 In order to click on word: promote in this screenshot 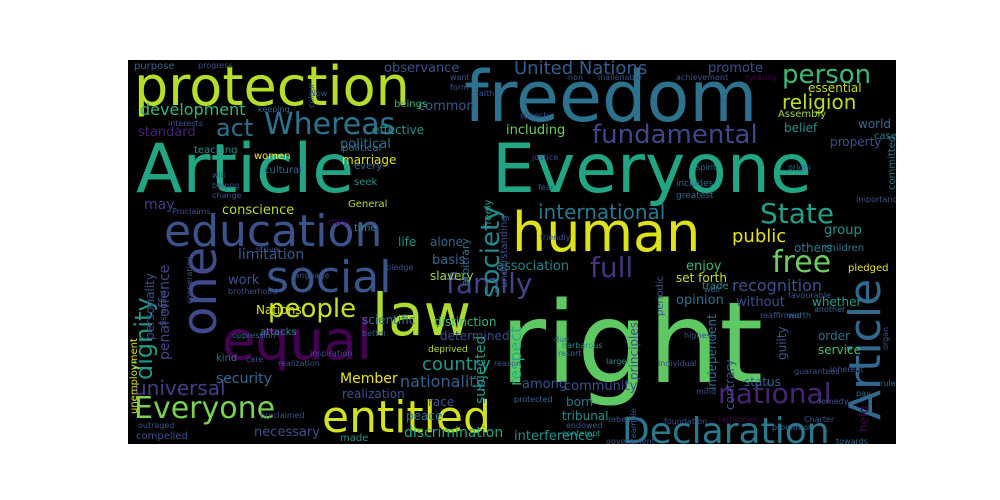, I will do `click(735, 68)`.